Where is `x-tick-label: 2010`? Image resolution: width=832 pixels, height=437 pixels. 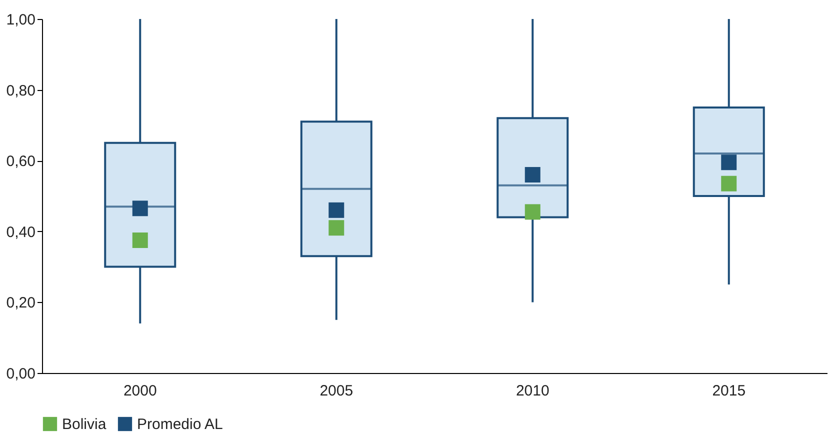
x-tick-label: 2010 is located at coordinates (533, 391).